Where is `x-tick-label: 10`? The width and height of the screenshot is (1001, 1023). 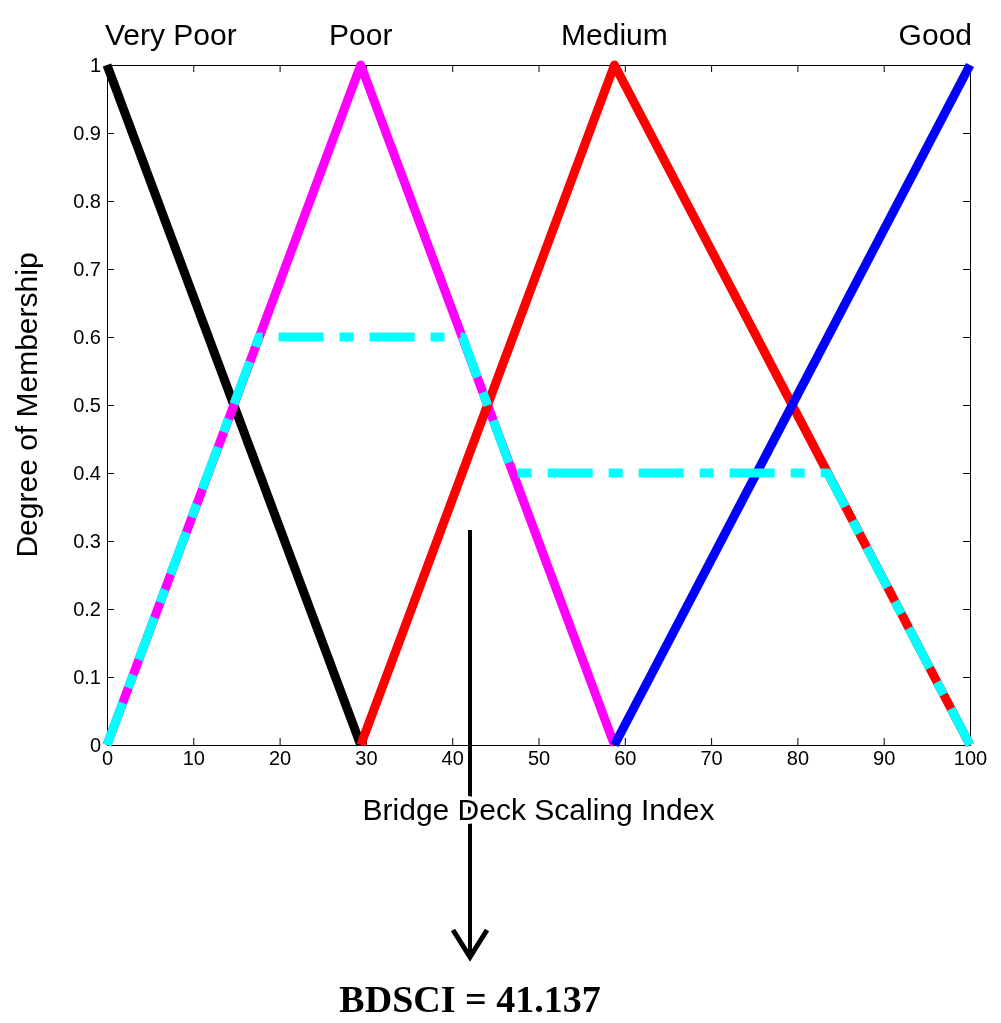
x-tick-label: 10 is located at coordinates (193, 758).